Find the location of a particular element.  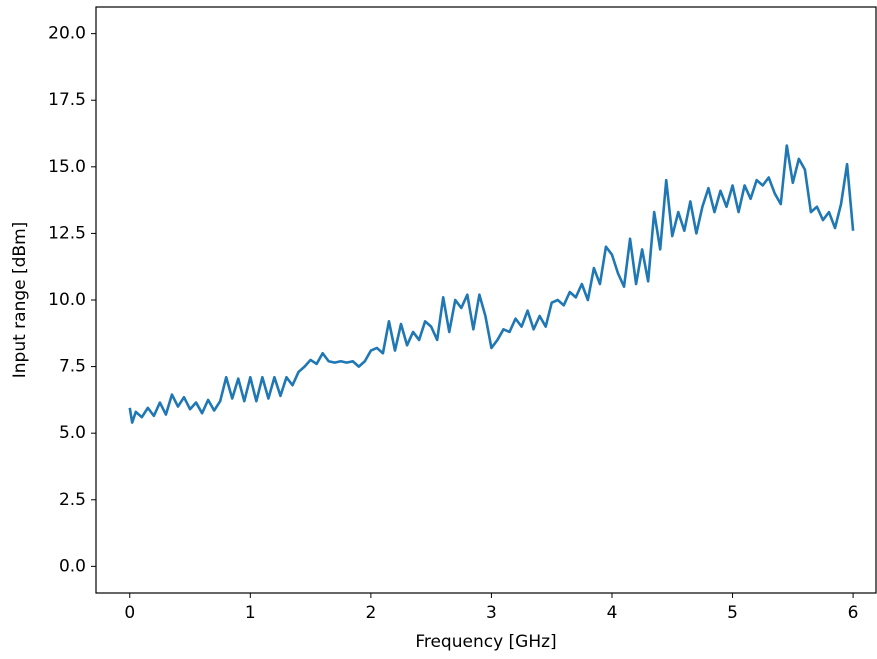

y-tick-label: 12.5 is located at coordinates (67, 233).